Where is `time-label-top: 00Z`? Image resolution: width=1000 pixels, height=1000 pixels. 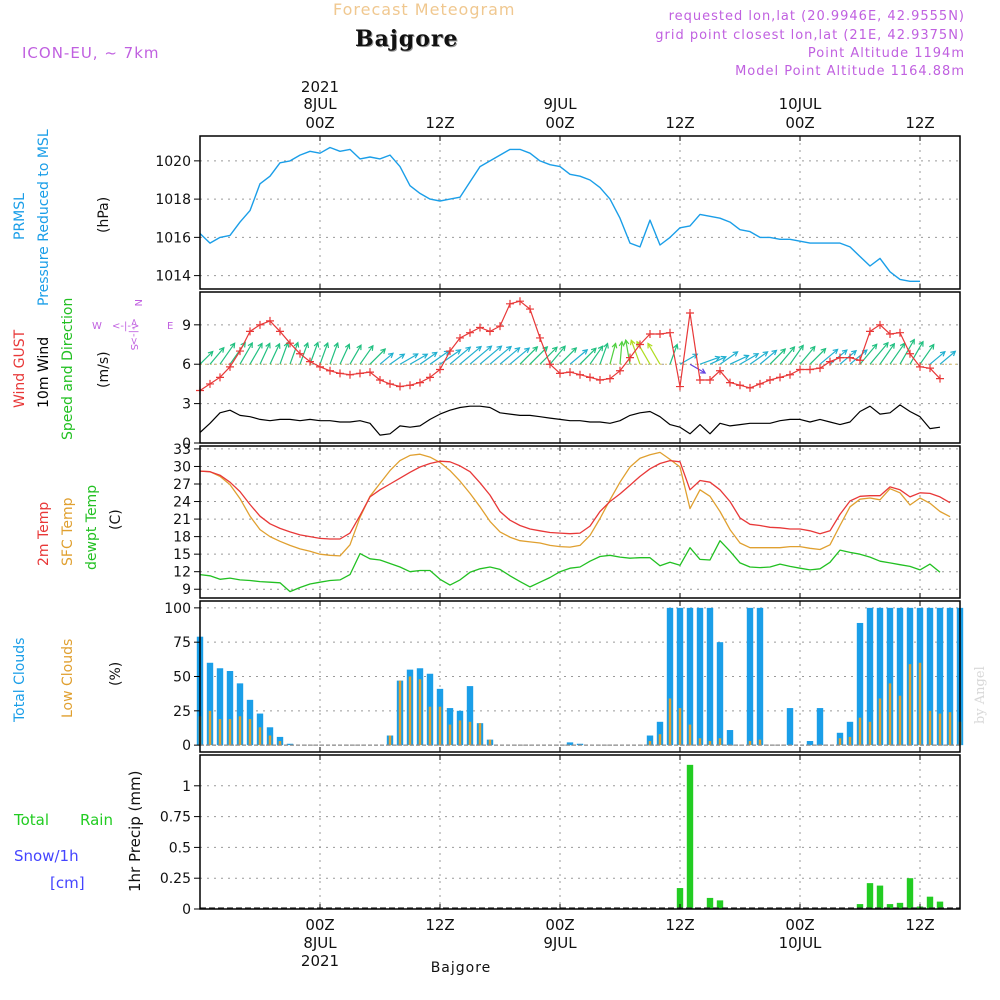
time-label-top: 00Z is located at coordinates (559, 123).